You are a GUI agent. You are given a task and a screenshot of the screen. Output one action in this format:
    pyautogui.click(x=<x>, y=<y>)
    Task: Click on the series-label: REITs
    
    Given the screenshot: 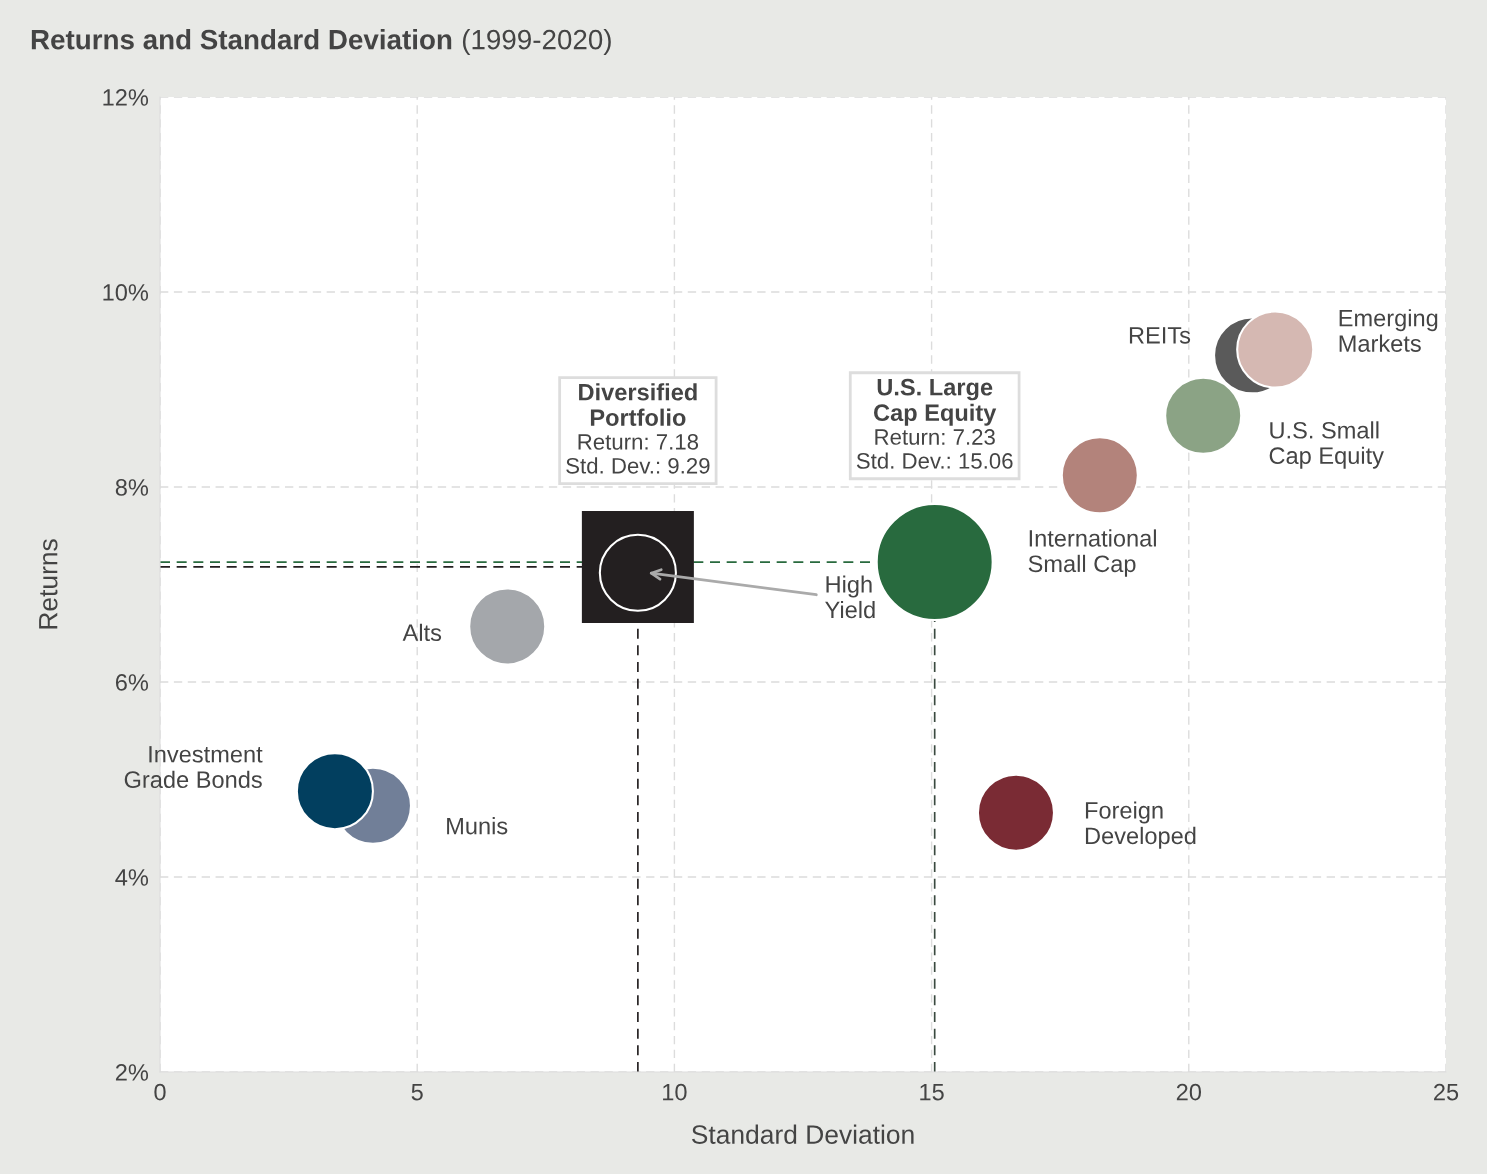 What is the action you would take?
    pyautogui.click(x=1160, y=335)
    